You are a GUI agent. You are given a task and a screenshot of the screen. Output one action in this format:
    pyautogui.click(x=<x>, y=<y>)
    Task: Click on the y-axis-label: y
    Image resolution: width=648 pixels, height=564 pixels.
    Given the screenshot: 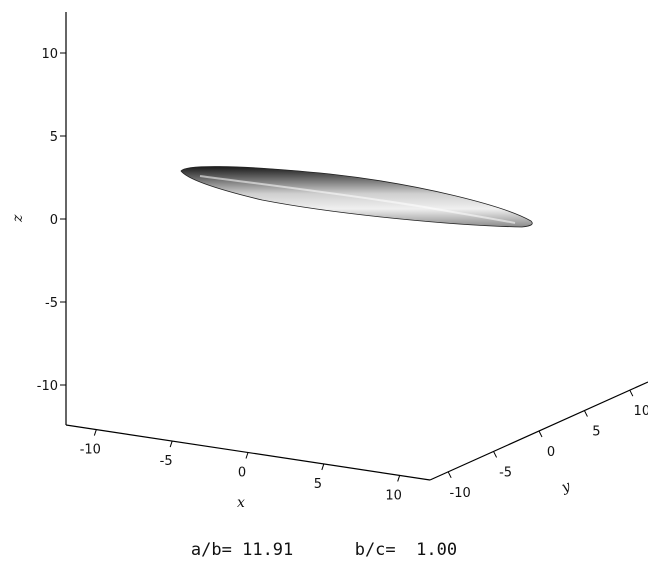 What is the action you would take?
    pyautogui.click(x=566, y=487)
    